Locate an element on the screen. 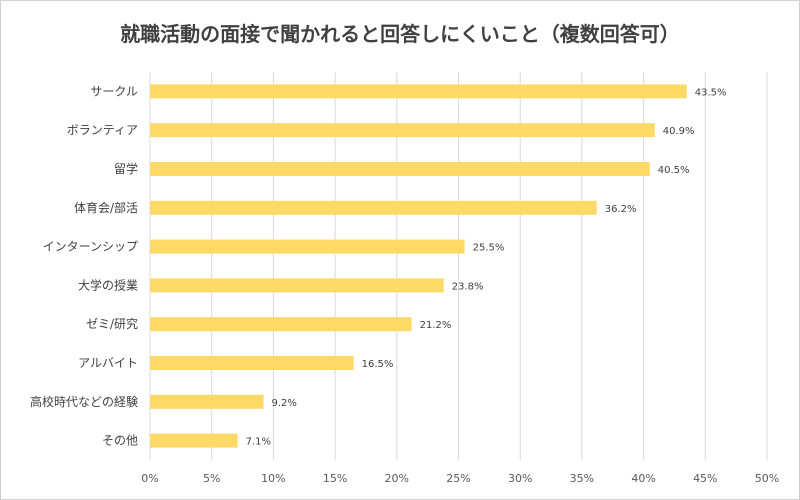 The height and width of the screenshot is (500, 800). category-label: ゼミ/研究 is located at coordinates (112, 323).